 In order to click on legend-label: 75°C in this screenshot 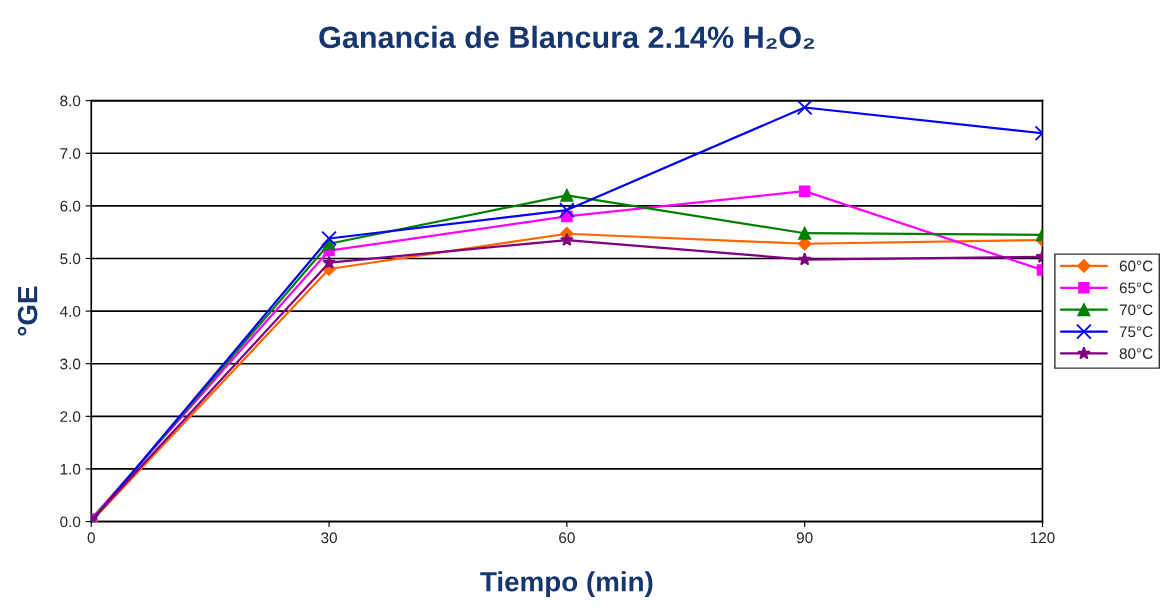, I will do `click(1136, 332)`.